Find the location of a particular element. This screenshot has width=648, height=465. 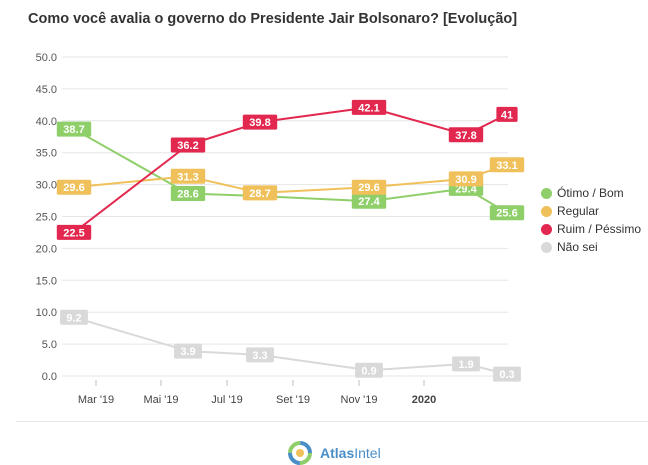

data-label-text: 3.3 is located at coordinates (259, 356).